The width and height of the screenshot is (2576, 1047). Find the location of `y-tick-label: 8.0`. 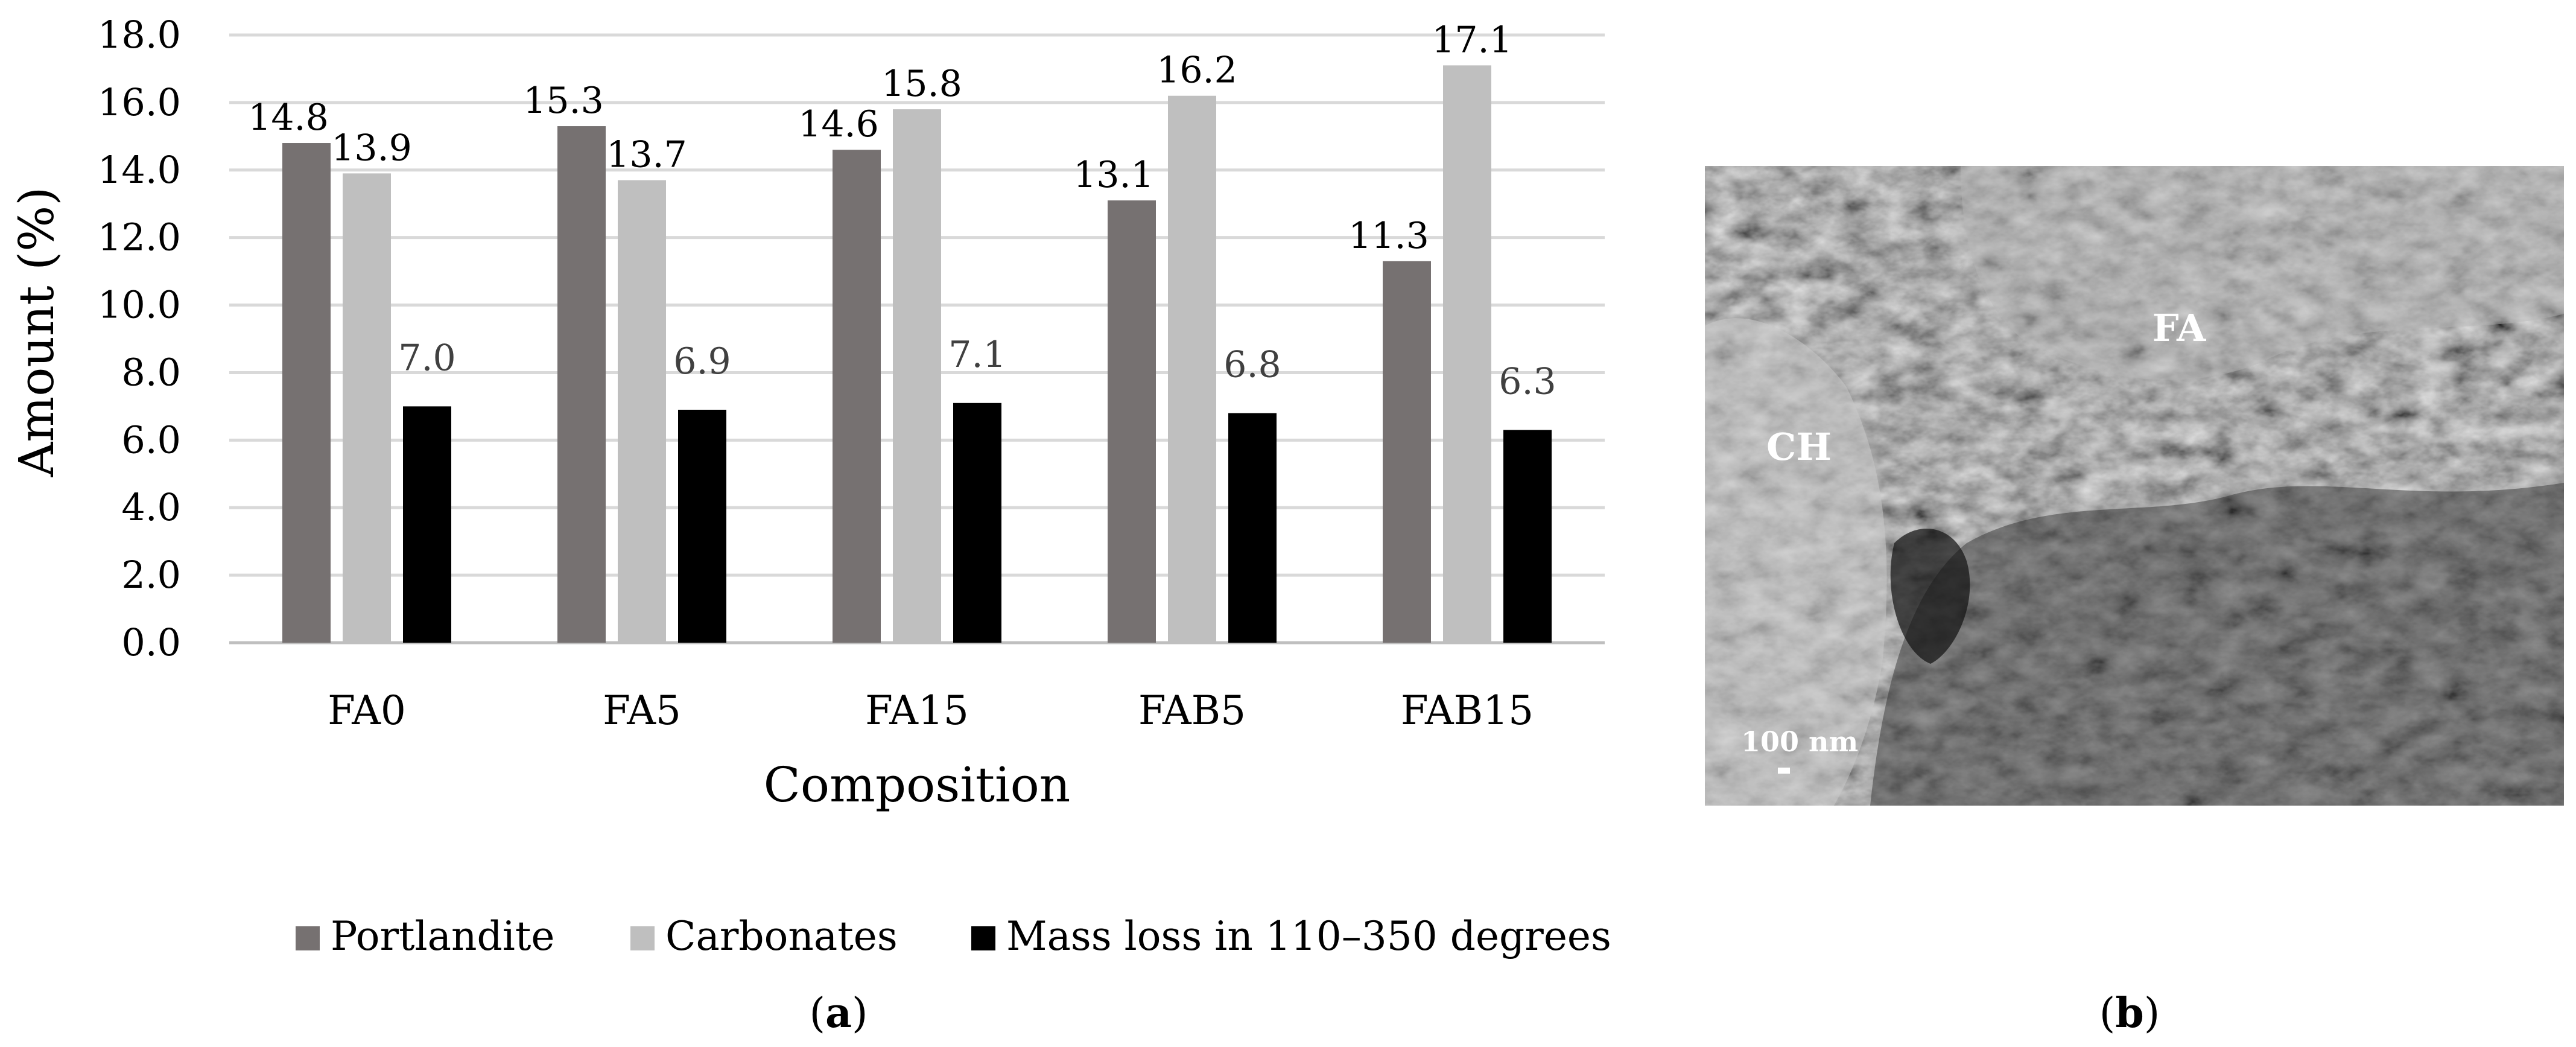

y-tick-label: 8.0 is located at coordinates (151, 372).